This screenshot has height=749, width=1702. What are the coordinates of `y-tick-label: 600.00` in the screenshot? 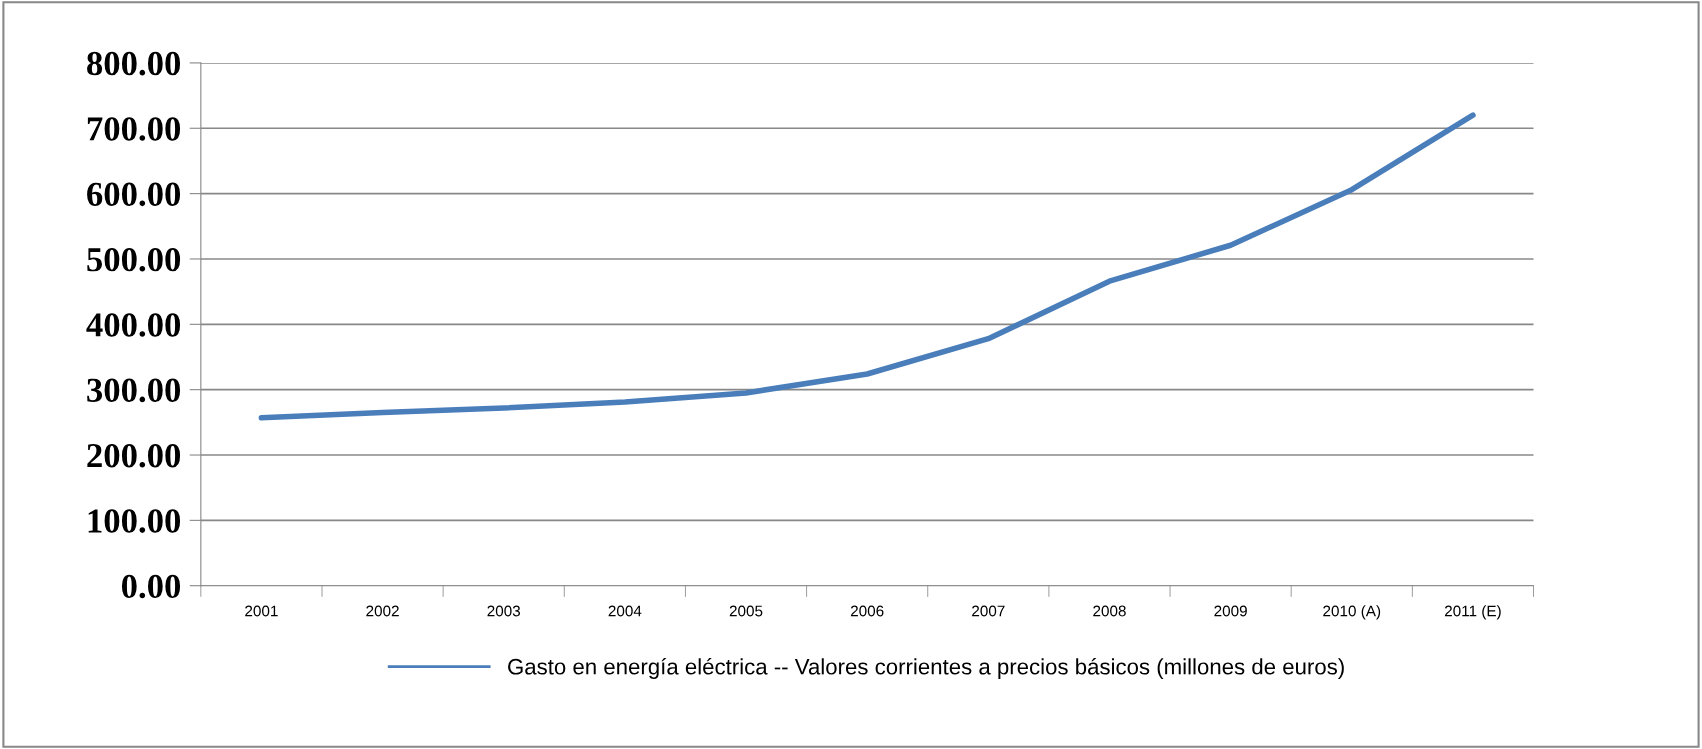 It's located at (134, 194).